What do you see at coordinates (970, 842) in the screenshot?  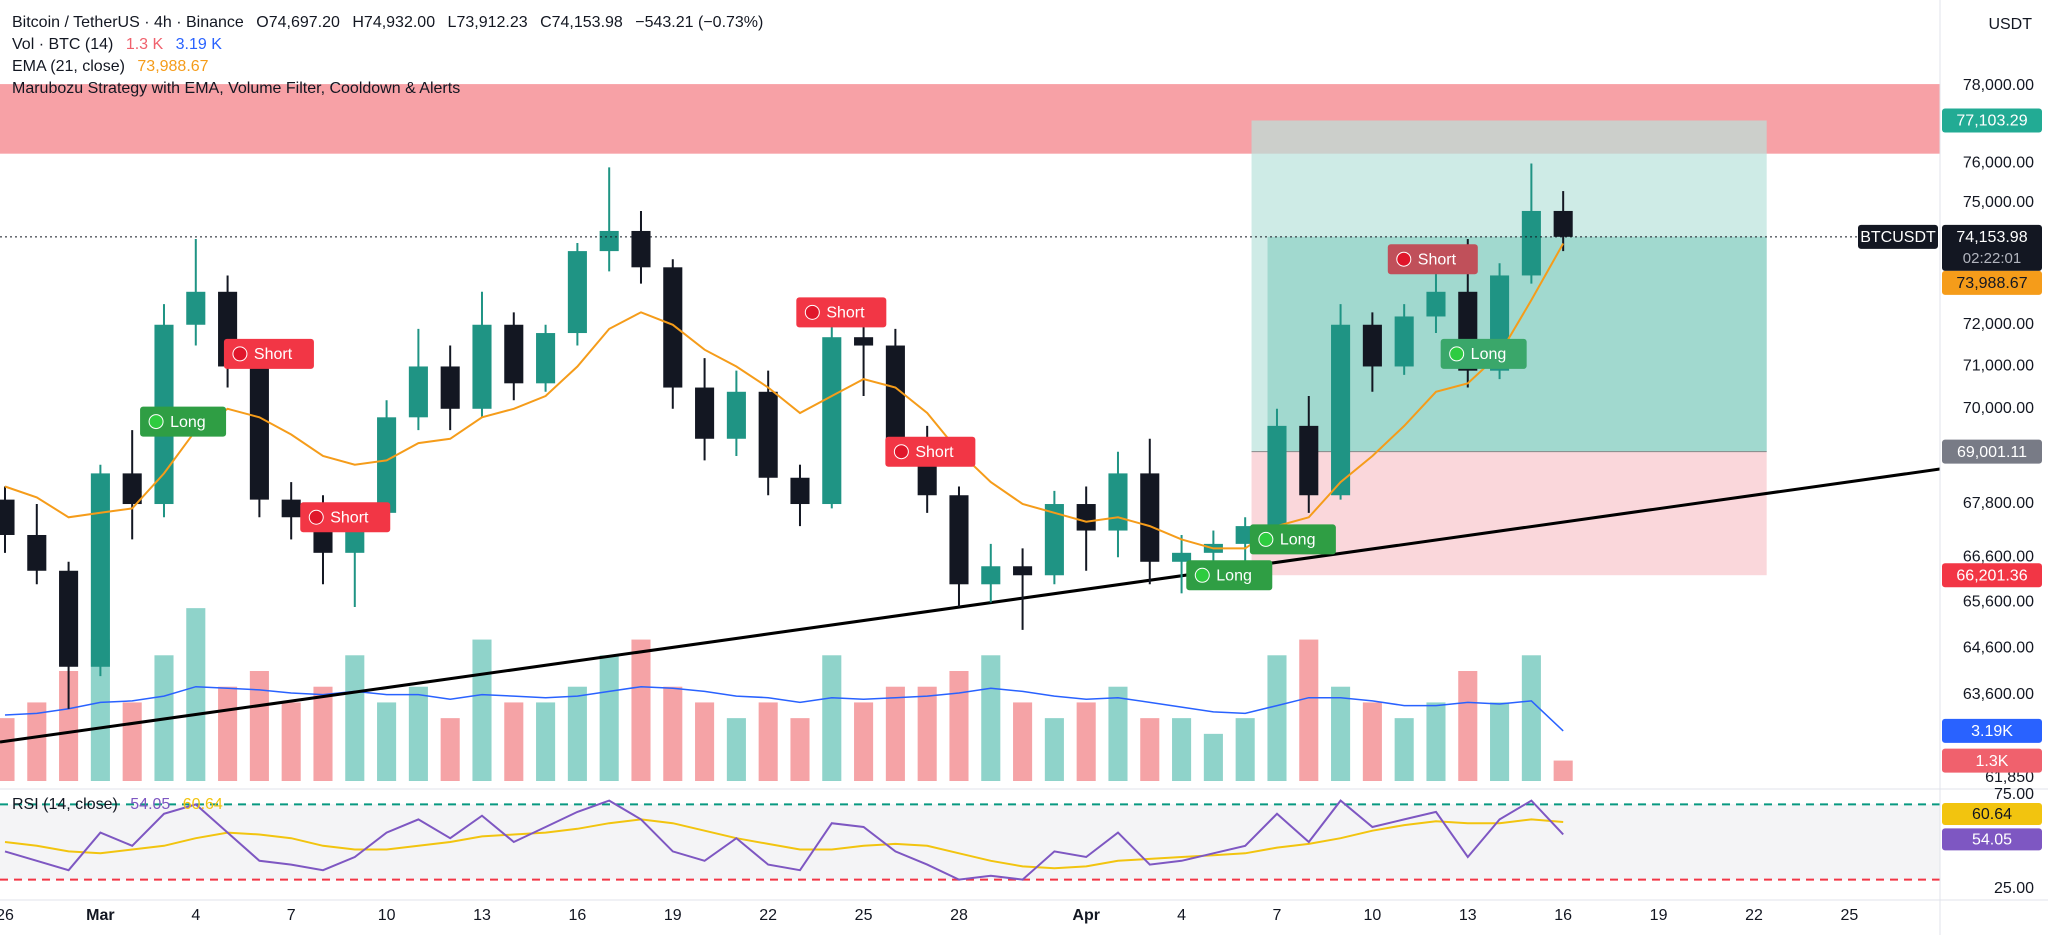 I see `rsi-band` at bounding box center [970, 842].